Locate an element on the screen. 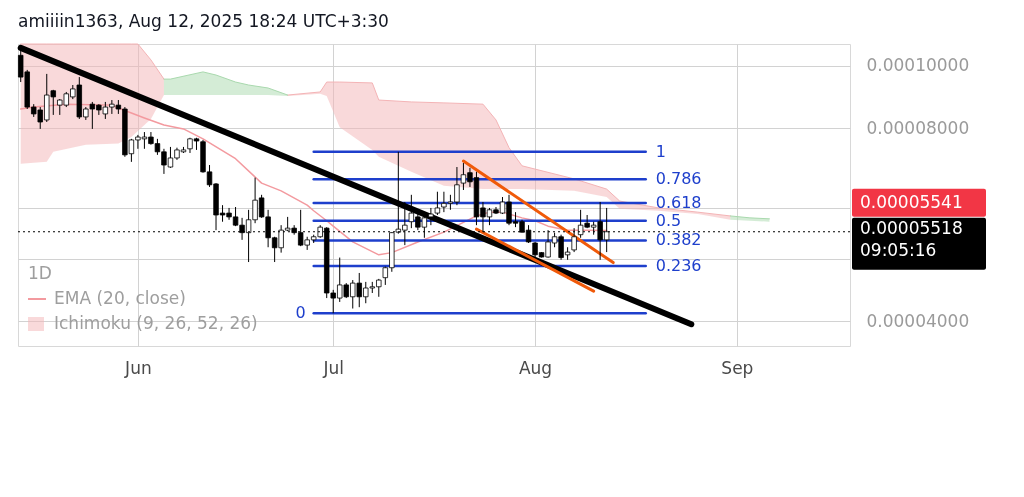  series-label: 1 is located at coordinates (660, 151).